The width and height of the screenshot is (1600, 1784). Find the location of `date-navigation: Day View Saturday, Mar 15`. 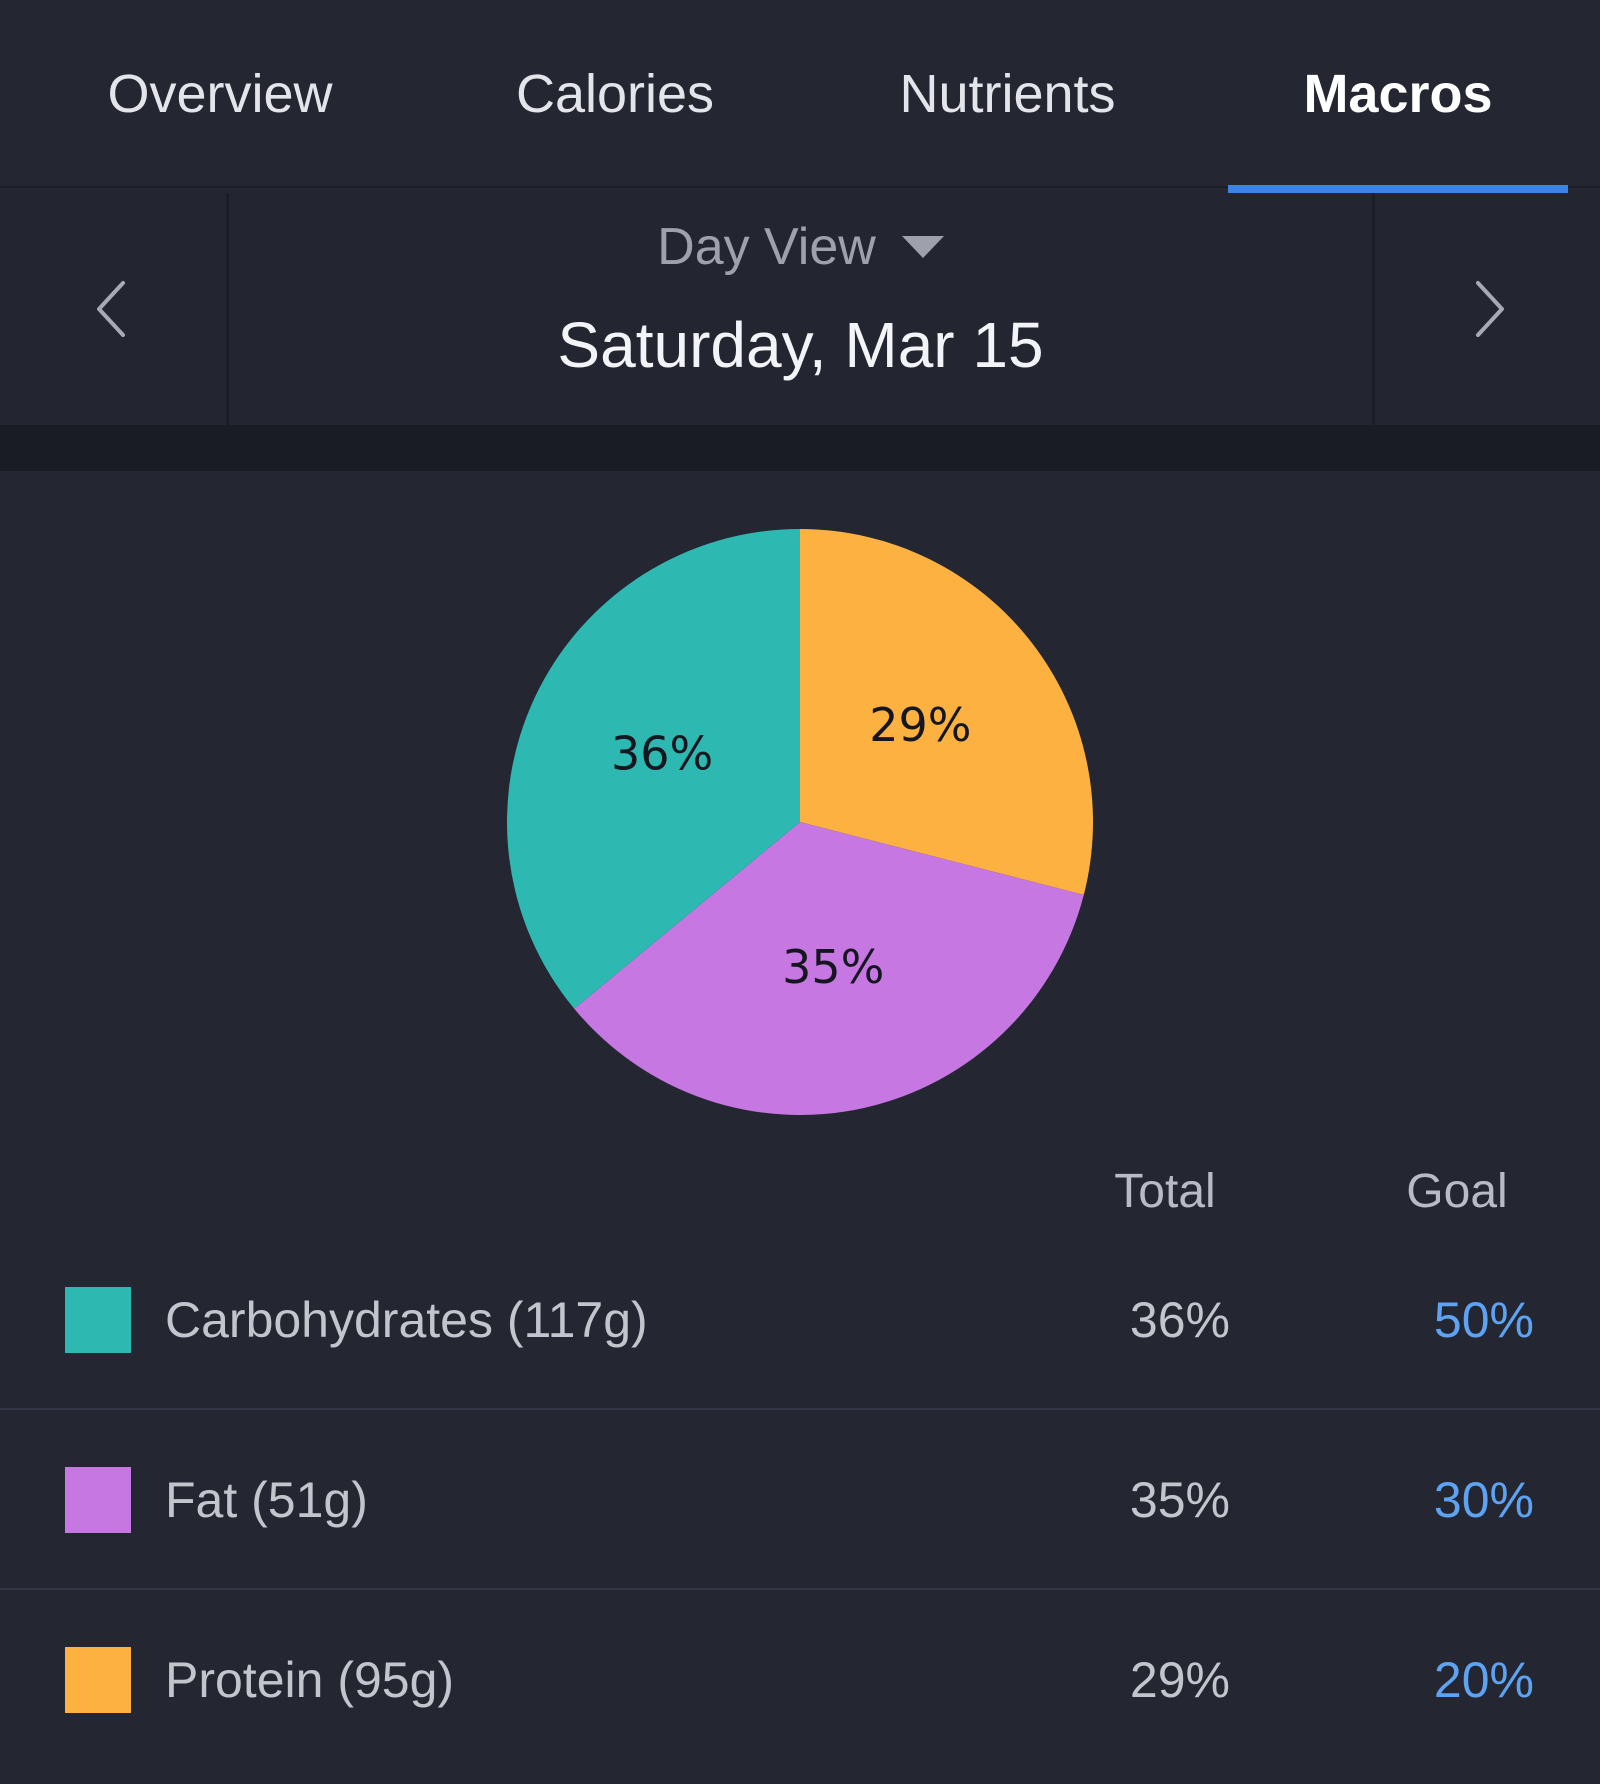

date-navigation: Day View Saturday, Mar 15 is located at coordinates (800, 309).